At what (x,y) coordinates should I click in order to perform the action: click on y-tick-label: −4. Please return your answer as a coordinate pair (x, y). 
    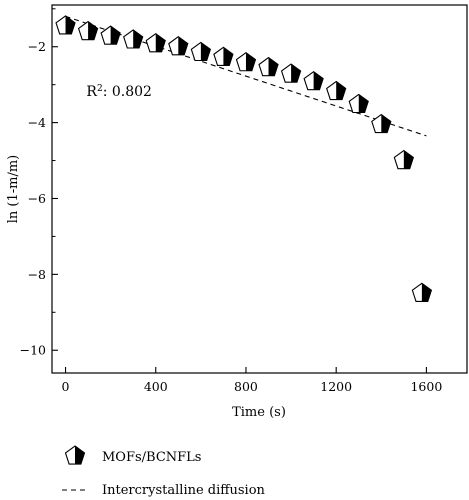
    Looking at the image, I should click on (37, 122).